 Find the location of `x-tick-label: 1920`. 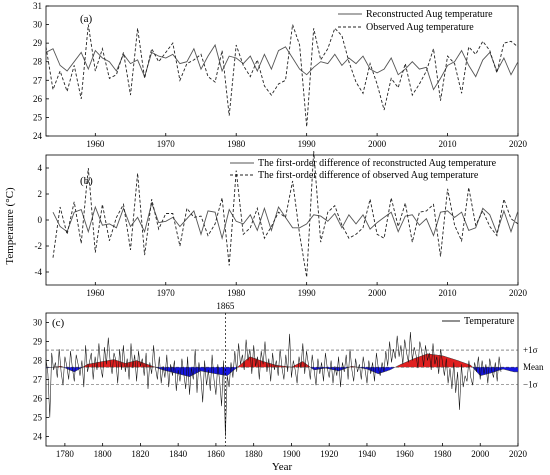

x-tick-label: 1920 is located at coordinates (329, 454).